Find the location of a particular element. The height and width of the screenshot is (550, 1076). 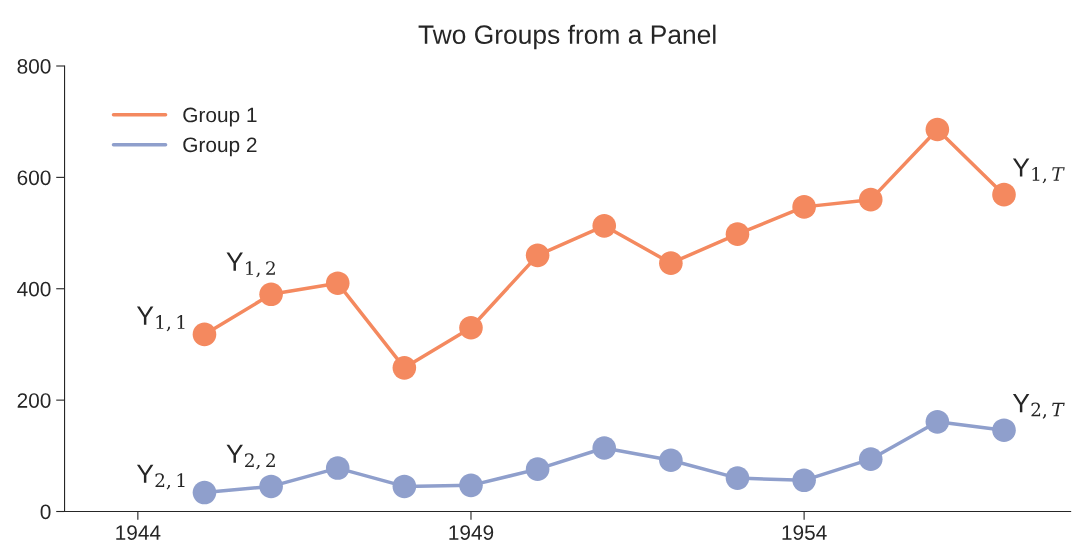

annotation: Y$_{1,2}$ is located at coordinates (250, 265).